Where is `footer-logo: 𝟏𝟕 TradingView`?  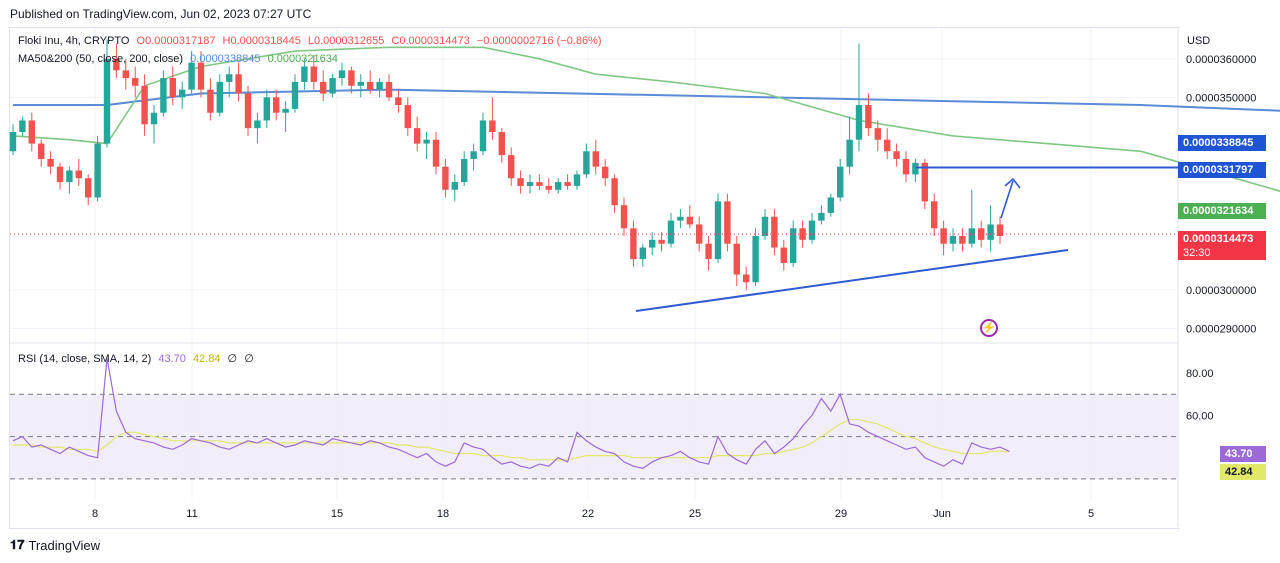
footer-logo: 𝟏𝟕 TradingView is located at coordinates (55, 545).